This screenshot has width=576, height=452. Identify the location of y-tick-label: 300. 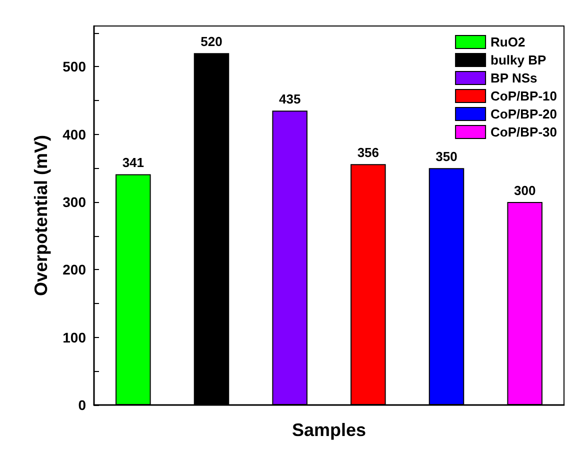
(74, 202).